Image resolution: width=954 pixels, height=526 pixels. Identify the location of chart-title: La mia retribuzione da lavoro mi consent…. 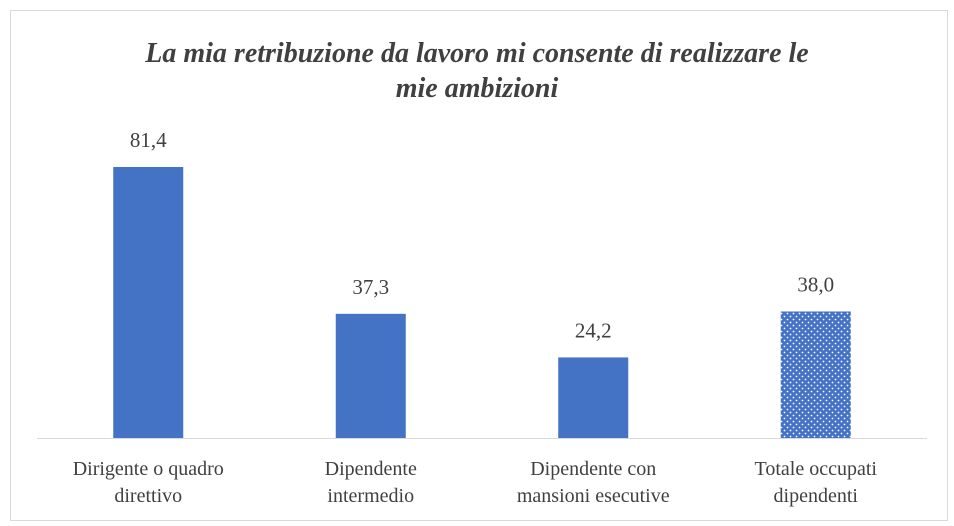
(477, 71).